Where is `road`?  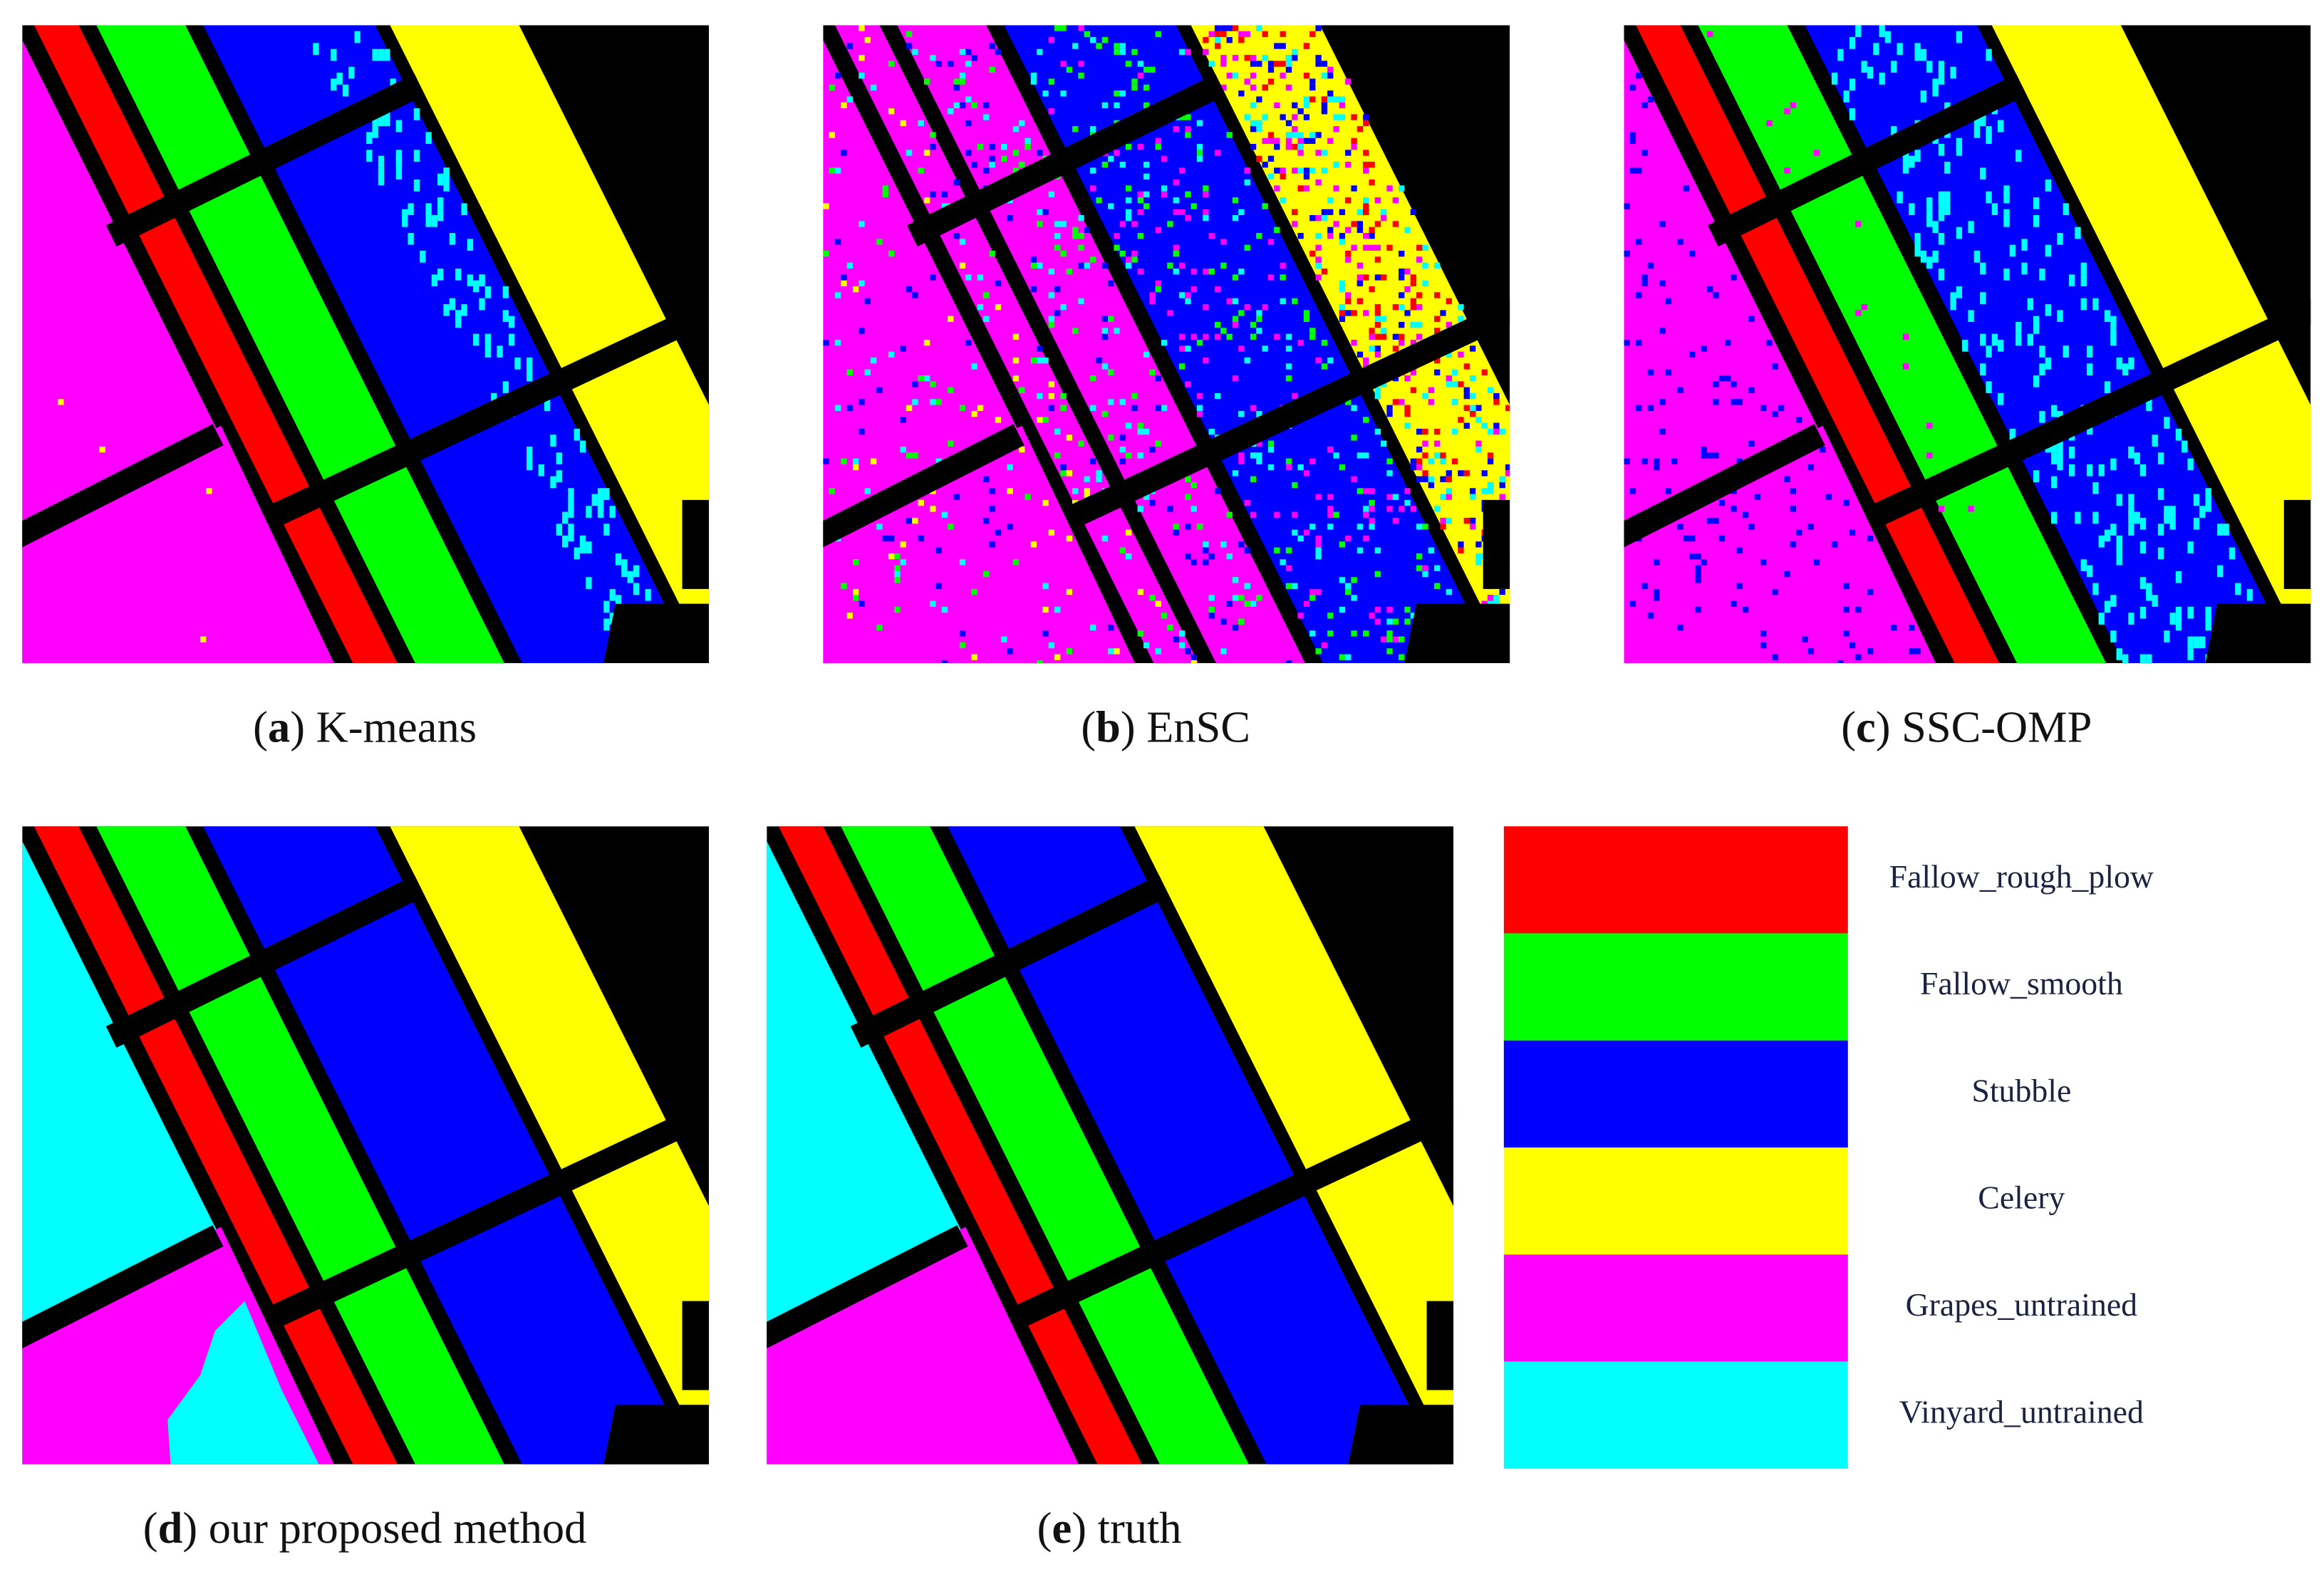 road is located at coordinates (1286, 414).